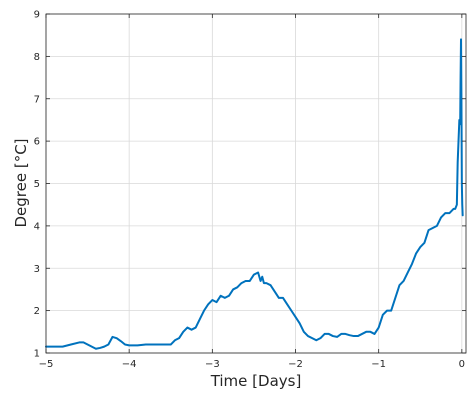  Describe the element at coordinates (462, 364) in the screenshot. I see `x-tick-label: 0` at that location.